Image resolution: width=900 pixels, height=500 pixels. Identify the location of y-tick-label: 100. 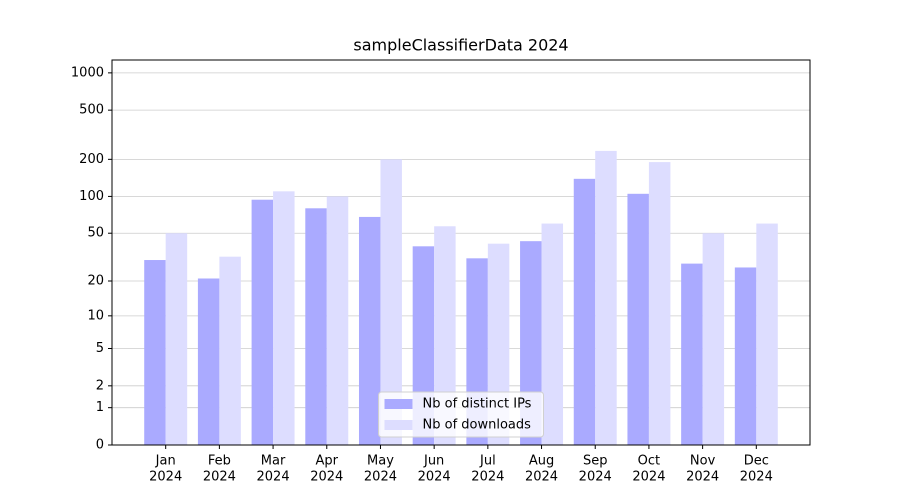
(91, 196).